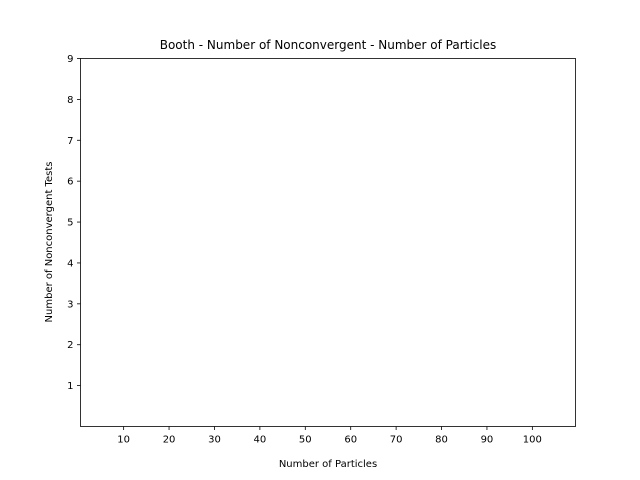  I want to click on x-tick-label: 50, so click(305, 440).